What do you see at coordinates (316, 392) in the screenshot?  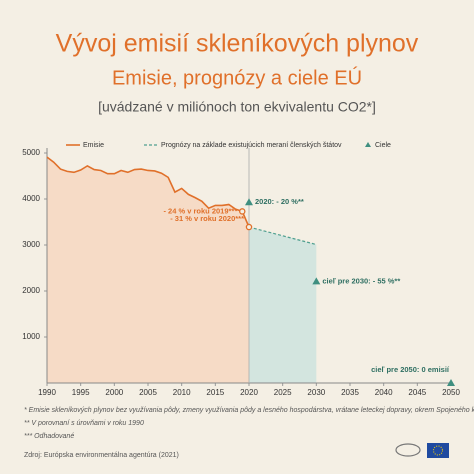 I see `x-tick-label: 2030` at bounding box center [316, 392].